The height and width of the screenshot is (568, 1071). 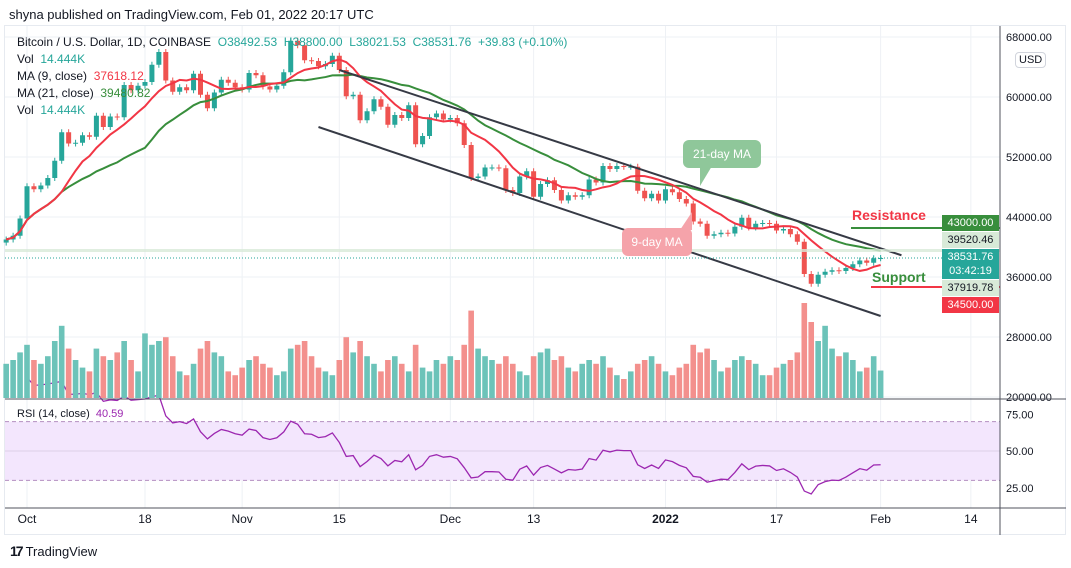 I want to click on ma21-callout: 21-day MA, so click(x=722, y=154).